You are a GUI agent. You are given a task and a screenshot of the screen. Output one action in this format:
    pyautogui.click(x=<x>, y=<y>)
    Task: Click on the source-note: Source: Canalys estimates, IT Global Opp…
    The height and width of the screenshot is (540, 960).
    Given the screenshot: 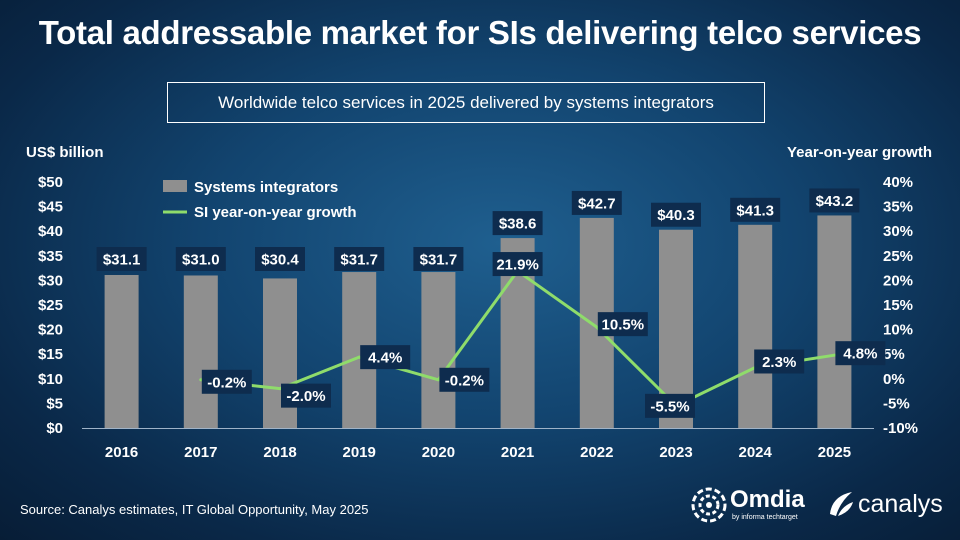 What is the action you would take?
    pyautogui.click(x=194, y=509)
    